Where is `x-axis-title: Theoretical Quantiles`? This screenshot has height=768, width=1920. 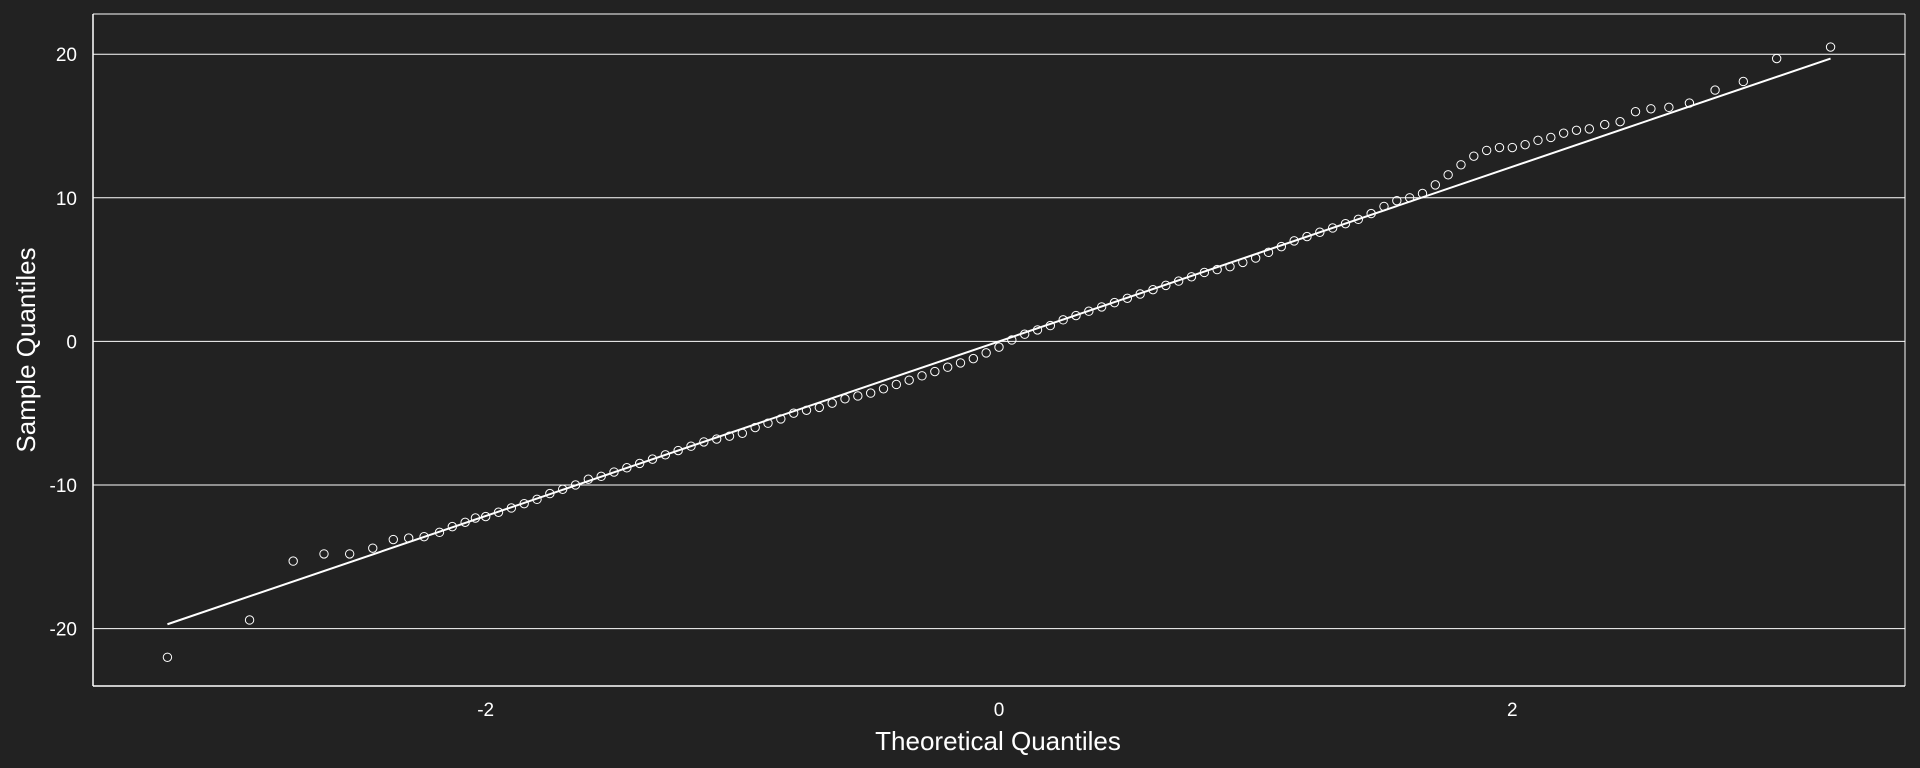 x-axis-title: Theoretical Quantiles is located at coordinates (998, 741).